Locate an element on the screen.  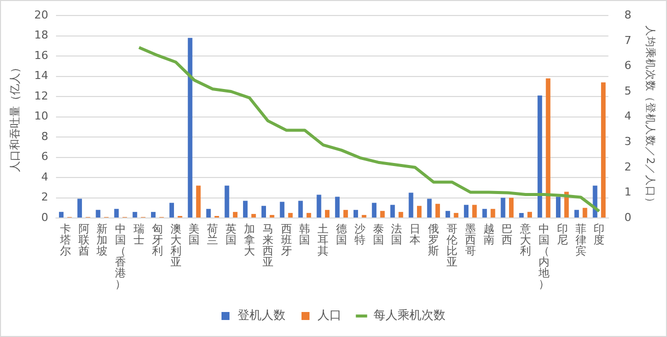
x-tick-label: 英国 is located at coordinates (231, 234).